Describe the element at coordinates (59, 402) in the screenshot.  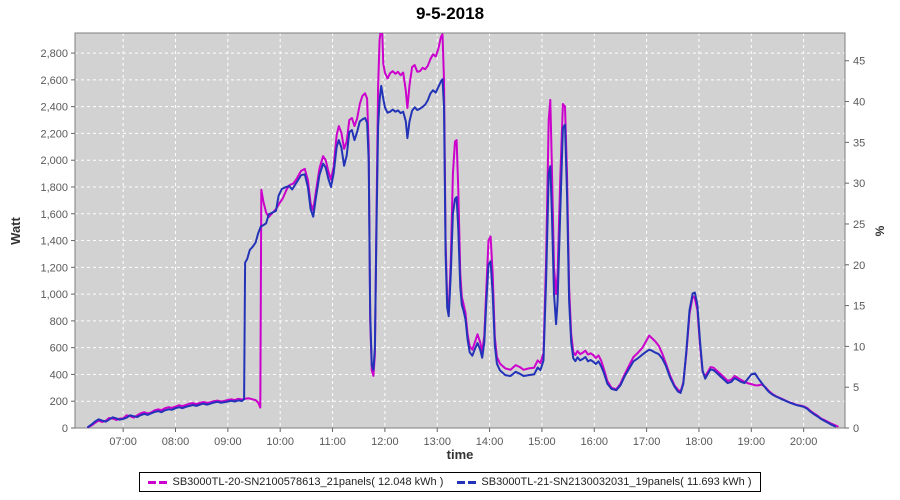
I see `y-axis-tick-label: 200` at that location.